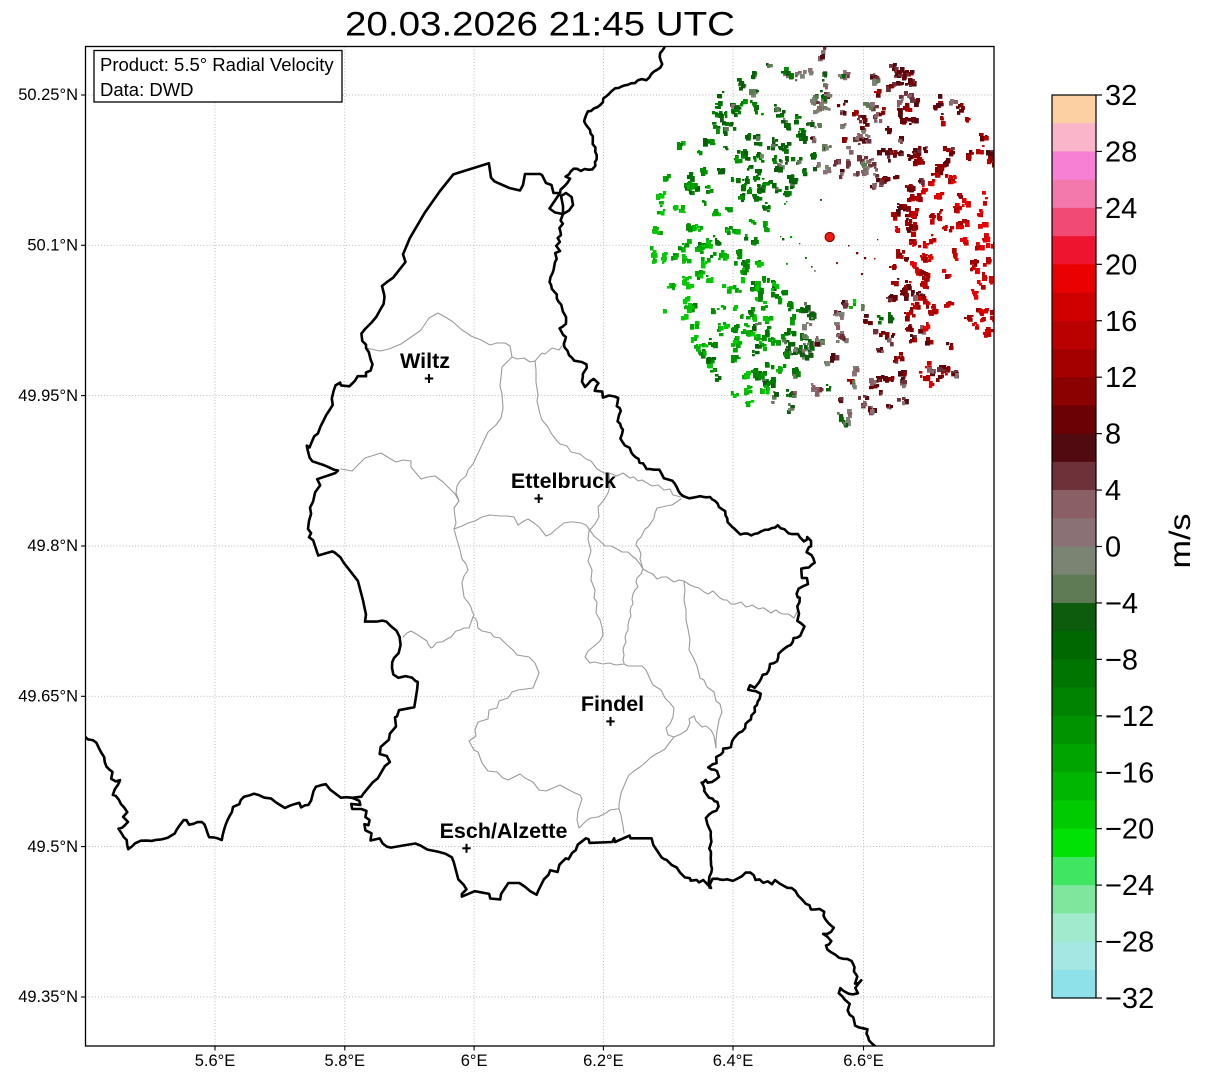  Describe the element at coordinates (504, 831) in the screenshot. I see `svg-text: Esch/Alzette` at that location.